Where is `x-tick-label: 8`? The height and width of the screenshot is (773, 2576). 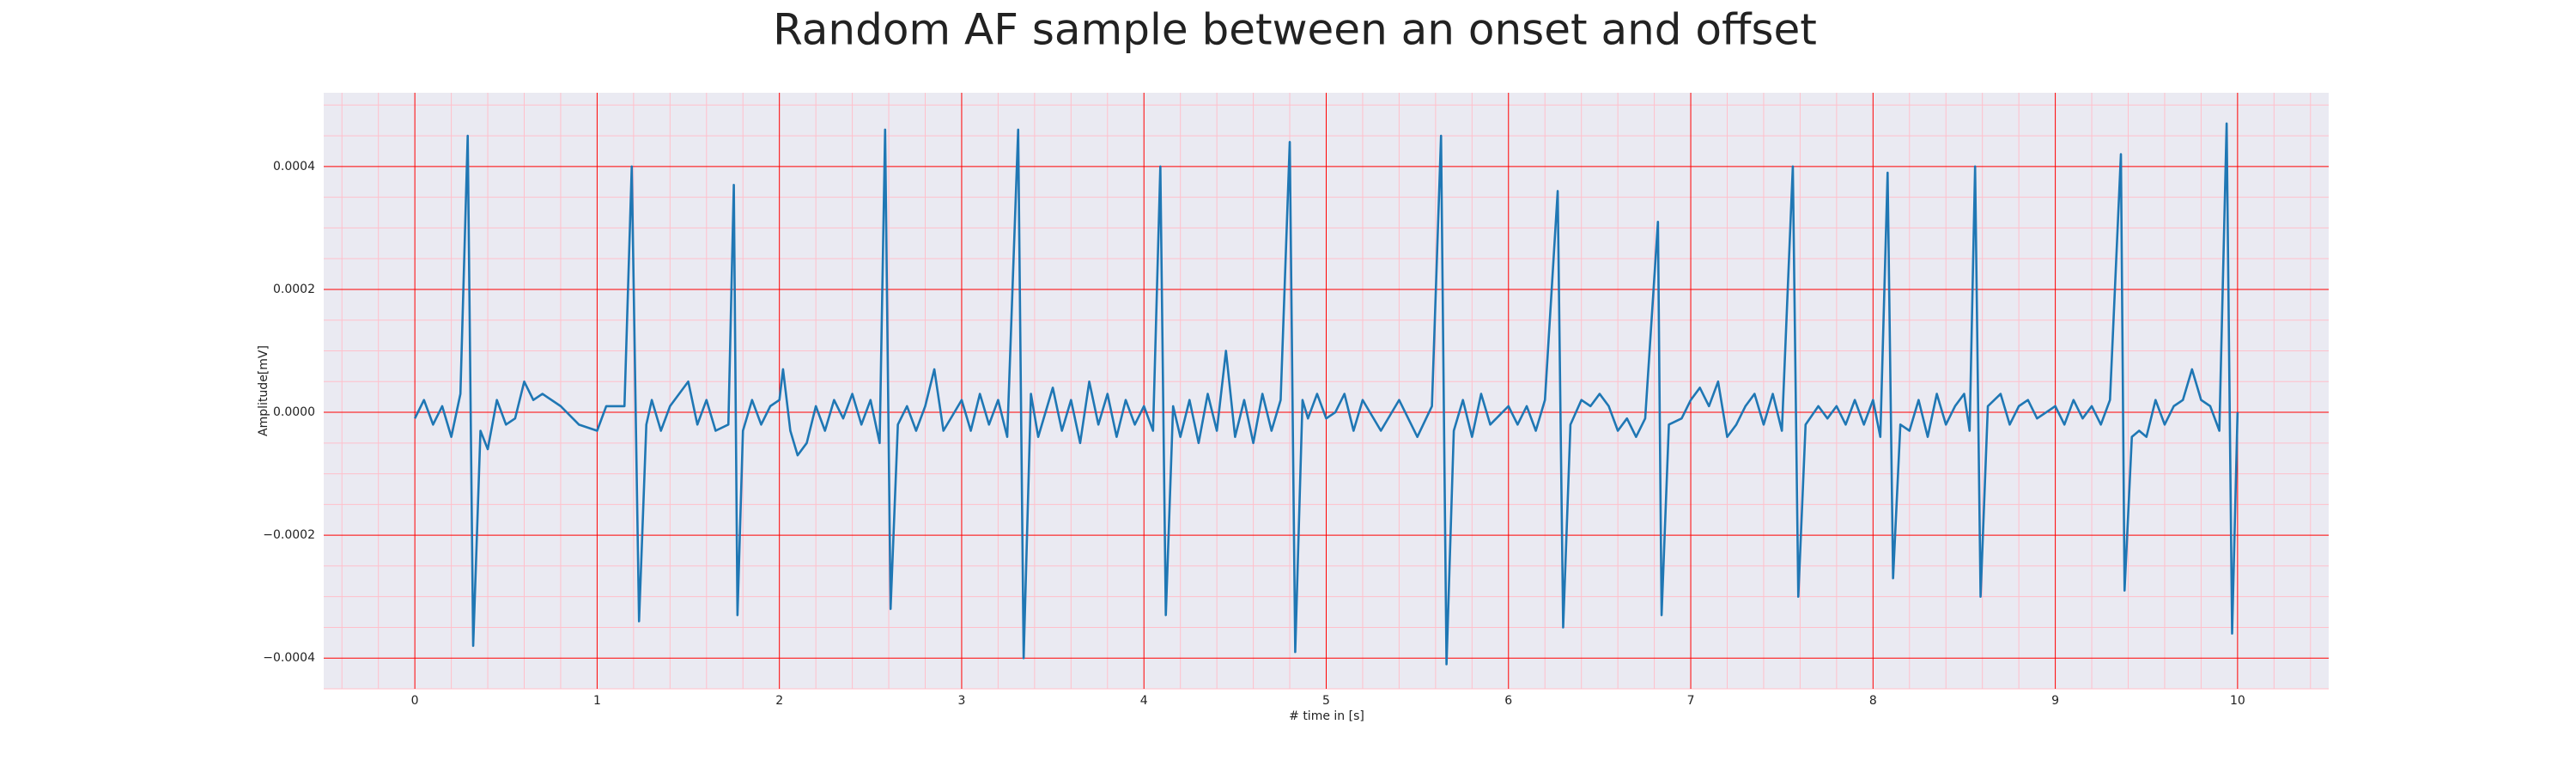 x-tick-label: 8 is located at coordinates (1873, 701).